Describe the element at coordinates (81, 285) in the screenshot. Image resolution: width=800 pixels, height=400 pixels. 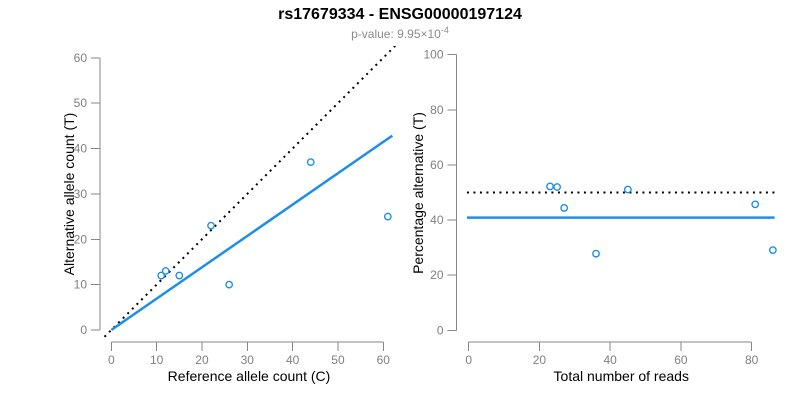
I see `y-tick-label: 10` at that location.